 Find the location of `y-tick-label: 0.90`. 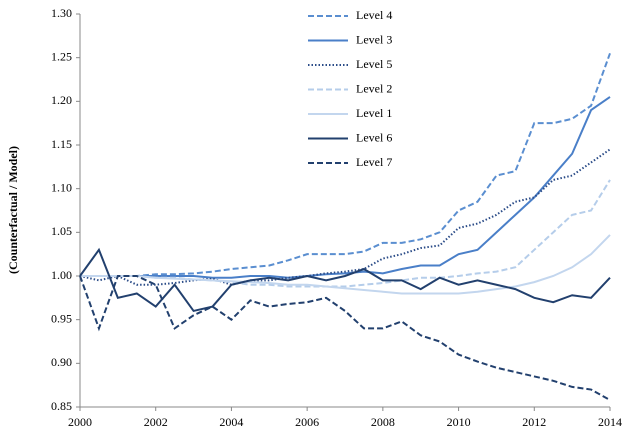

y-tick-label: 0.90 is located at coordinates (61, 362).